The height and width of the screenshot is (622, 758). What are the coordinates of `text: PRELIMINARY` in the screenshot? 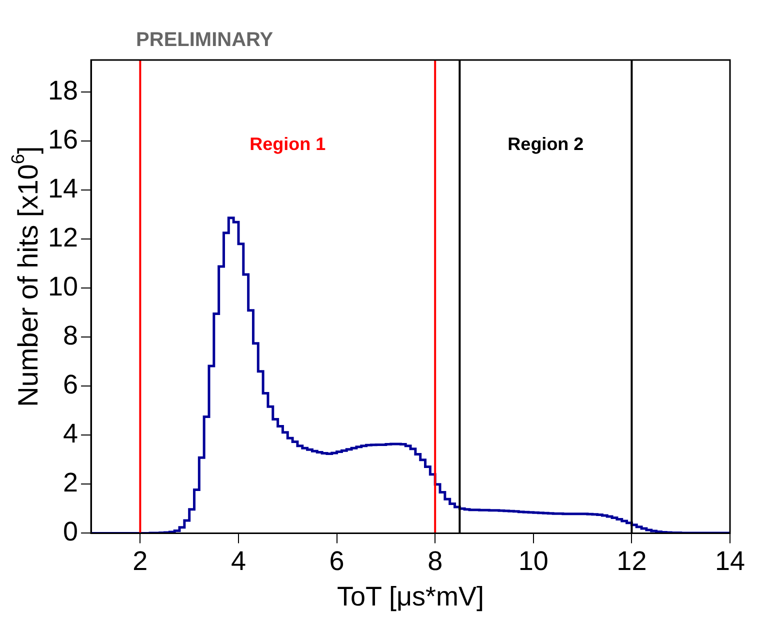 It's located at (205, 40).